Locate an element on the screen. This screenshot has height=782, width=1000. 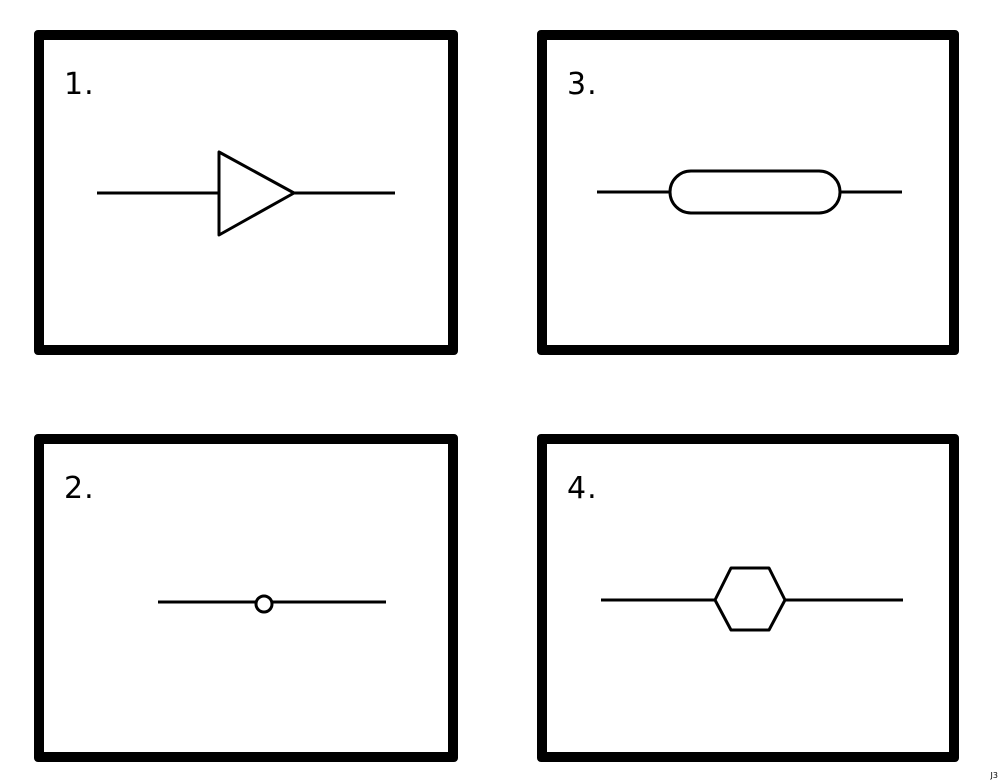
panel-label-1: 1. is located at coordinates (79, 84).